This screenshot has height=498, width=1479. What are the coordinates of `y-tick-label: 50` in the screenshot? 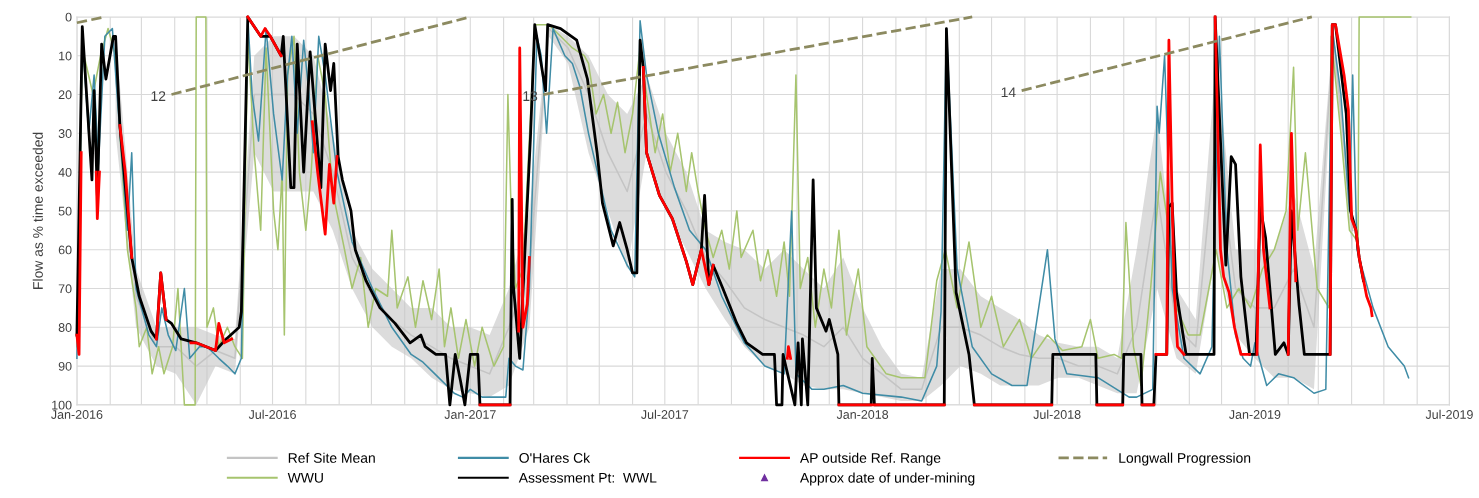 It's located at (65, 211).